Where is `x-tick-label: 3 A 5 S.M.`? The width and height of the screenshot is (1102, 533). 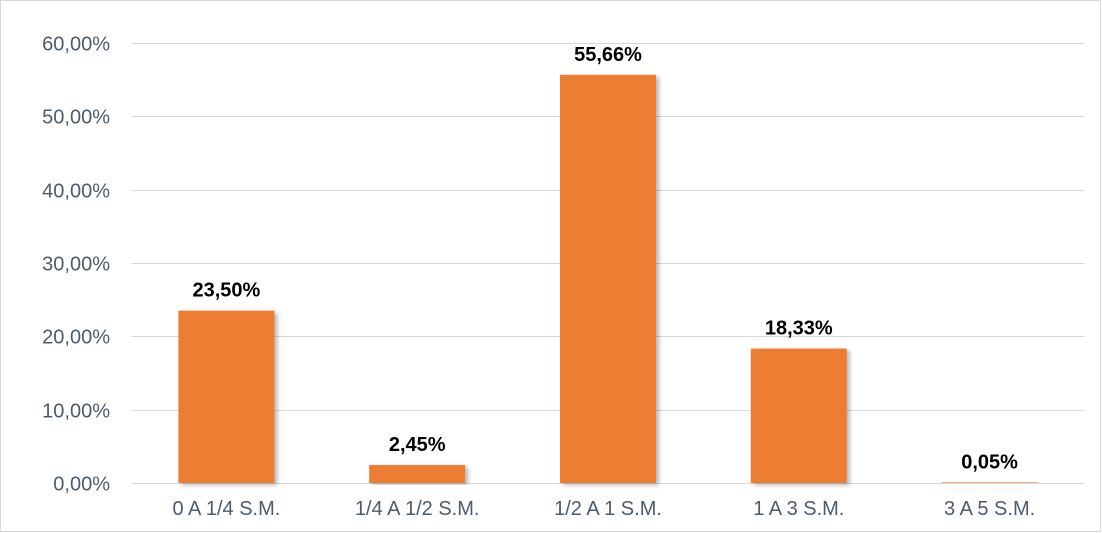 x-tick-label: 3 A 5 S.M. is located at coordinates (989, 509).